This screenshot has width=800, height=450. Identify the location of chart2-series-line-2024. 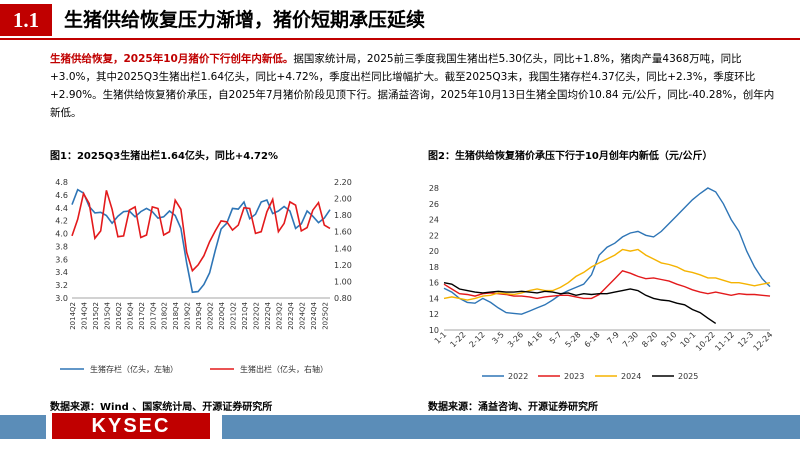
(607, 274).